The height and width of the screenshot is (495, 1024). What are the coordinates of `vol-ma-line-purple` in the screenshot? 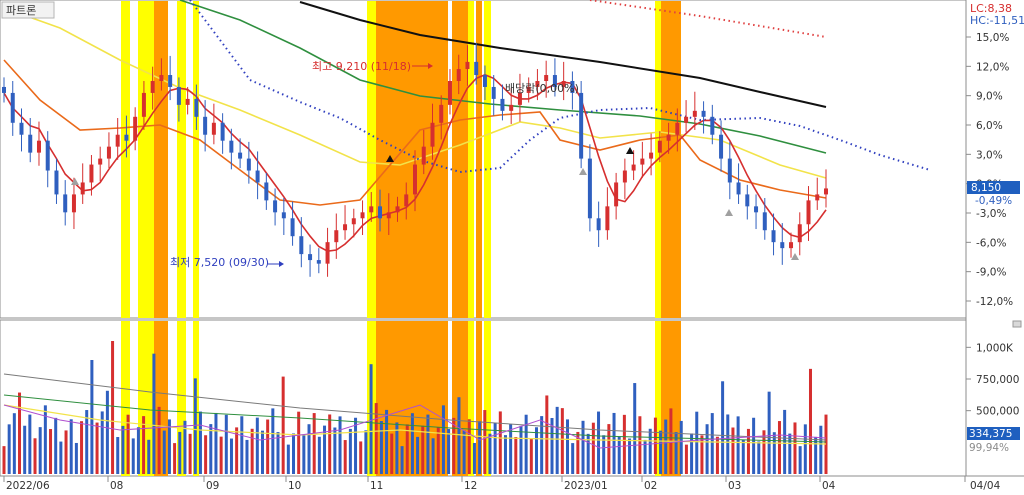 It's located at (415, 426).